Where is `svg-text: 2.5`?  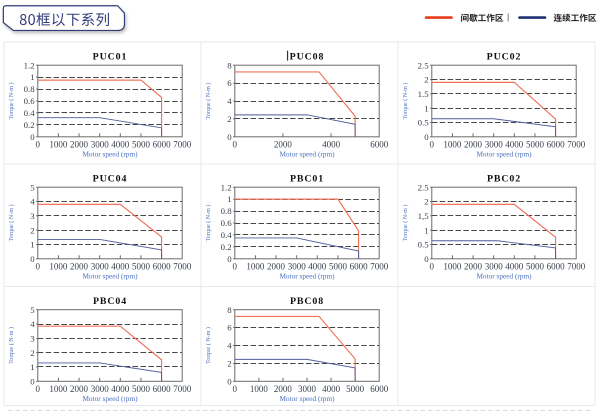 svg-text: 2.5 is located at coordinates (424, 65).